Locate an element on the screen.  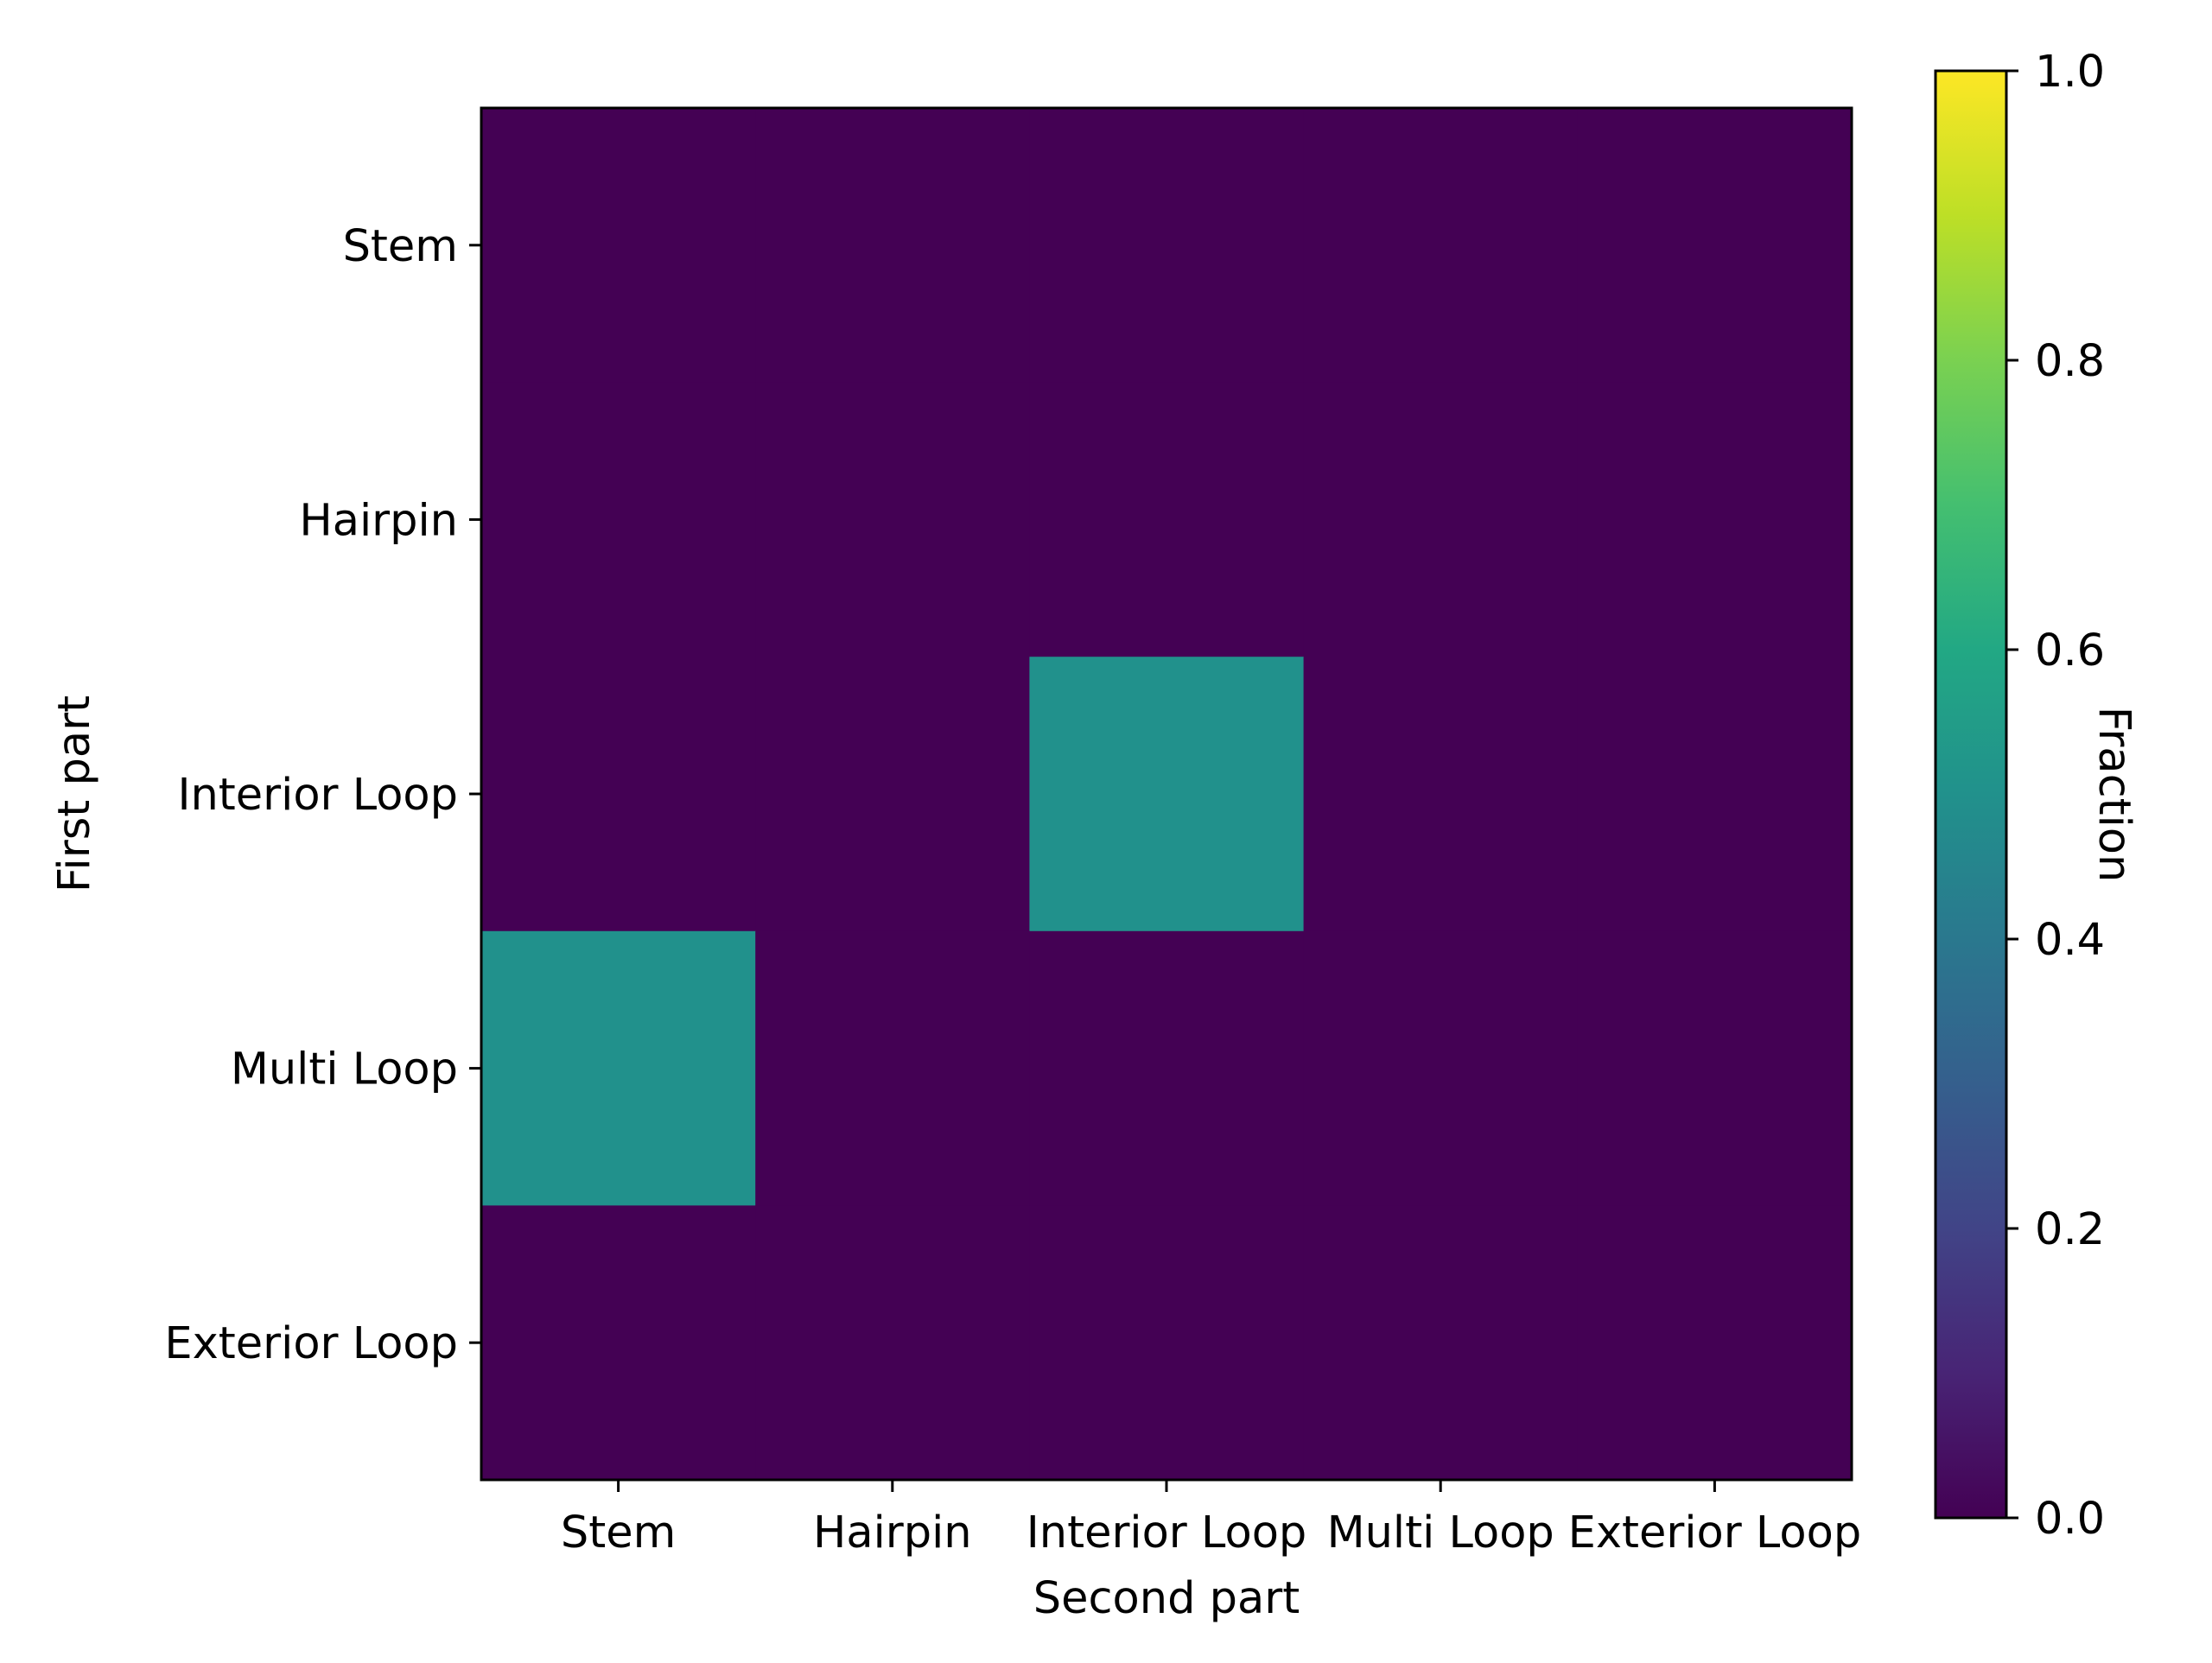
colorbar-tick-label: 0.6 is located at coordinates (2070, 651).